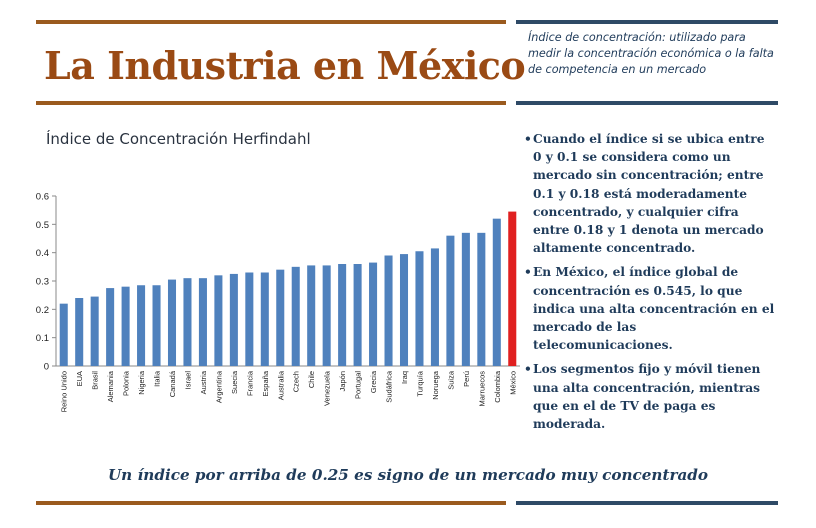 The height and width of the screenshot is (528, 816). Describe the element at coordinates (296, 381) in the screenshot. I see `x-tick-label: Czech` at that location.